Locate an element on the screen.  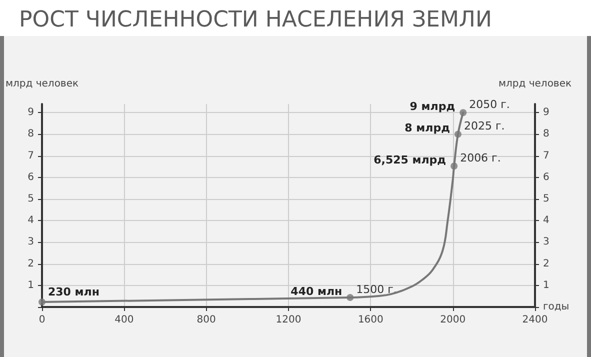
y-tick-label: 2 is located at coordinates (31, 264).